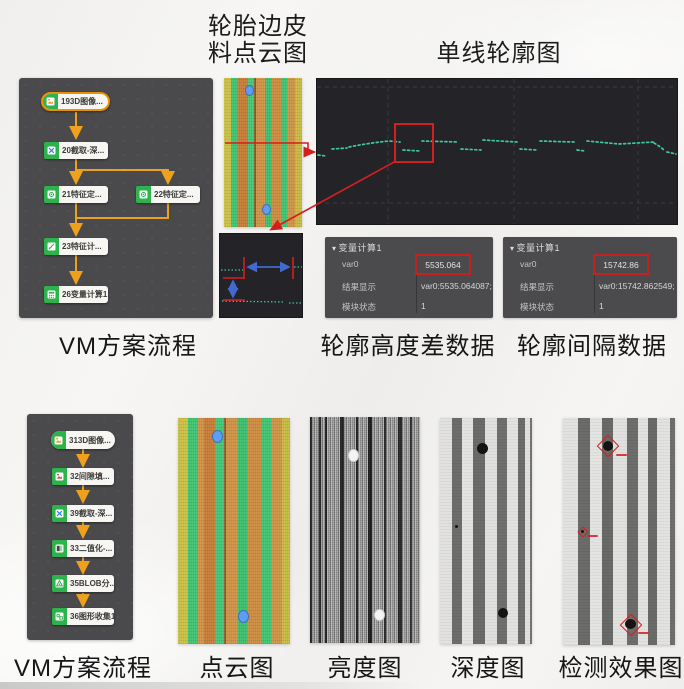  What do you see at coordinates (237, 668) in the screenshot?
I see `caption-pointcloud: 点云图` at bounding box center [237, 668].